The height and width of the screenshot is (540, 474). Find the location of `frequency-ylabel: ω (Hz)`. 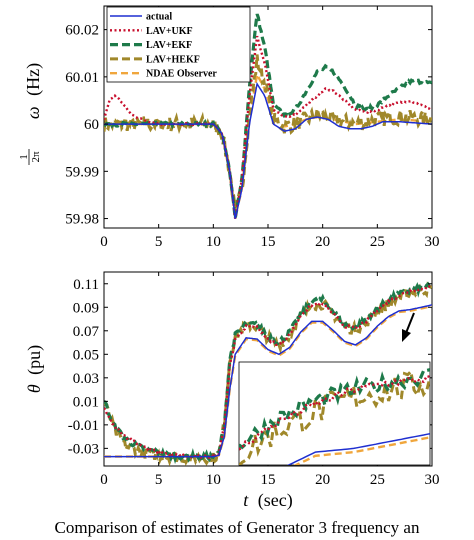

frequency-ylabel: ω (Hz) is located at coordinates (33, 91).